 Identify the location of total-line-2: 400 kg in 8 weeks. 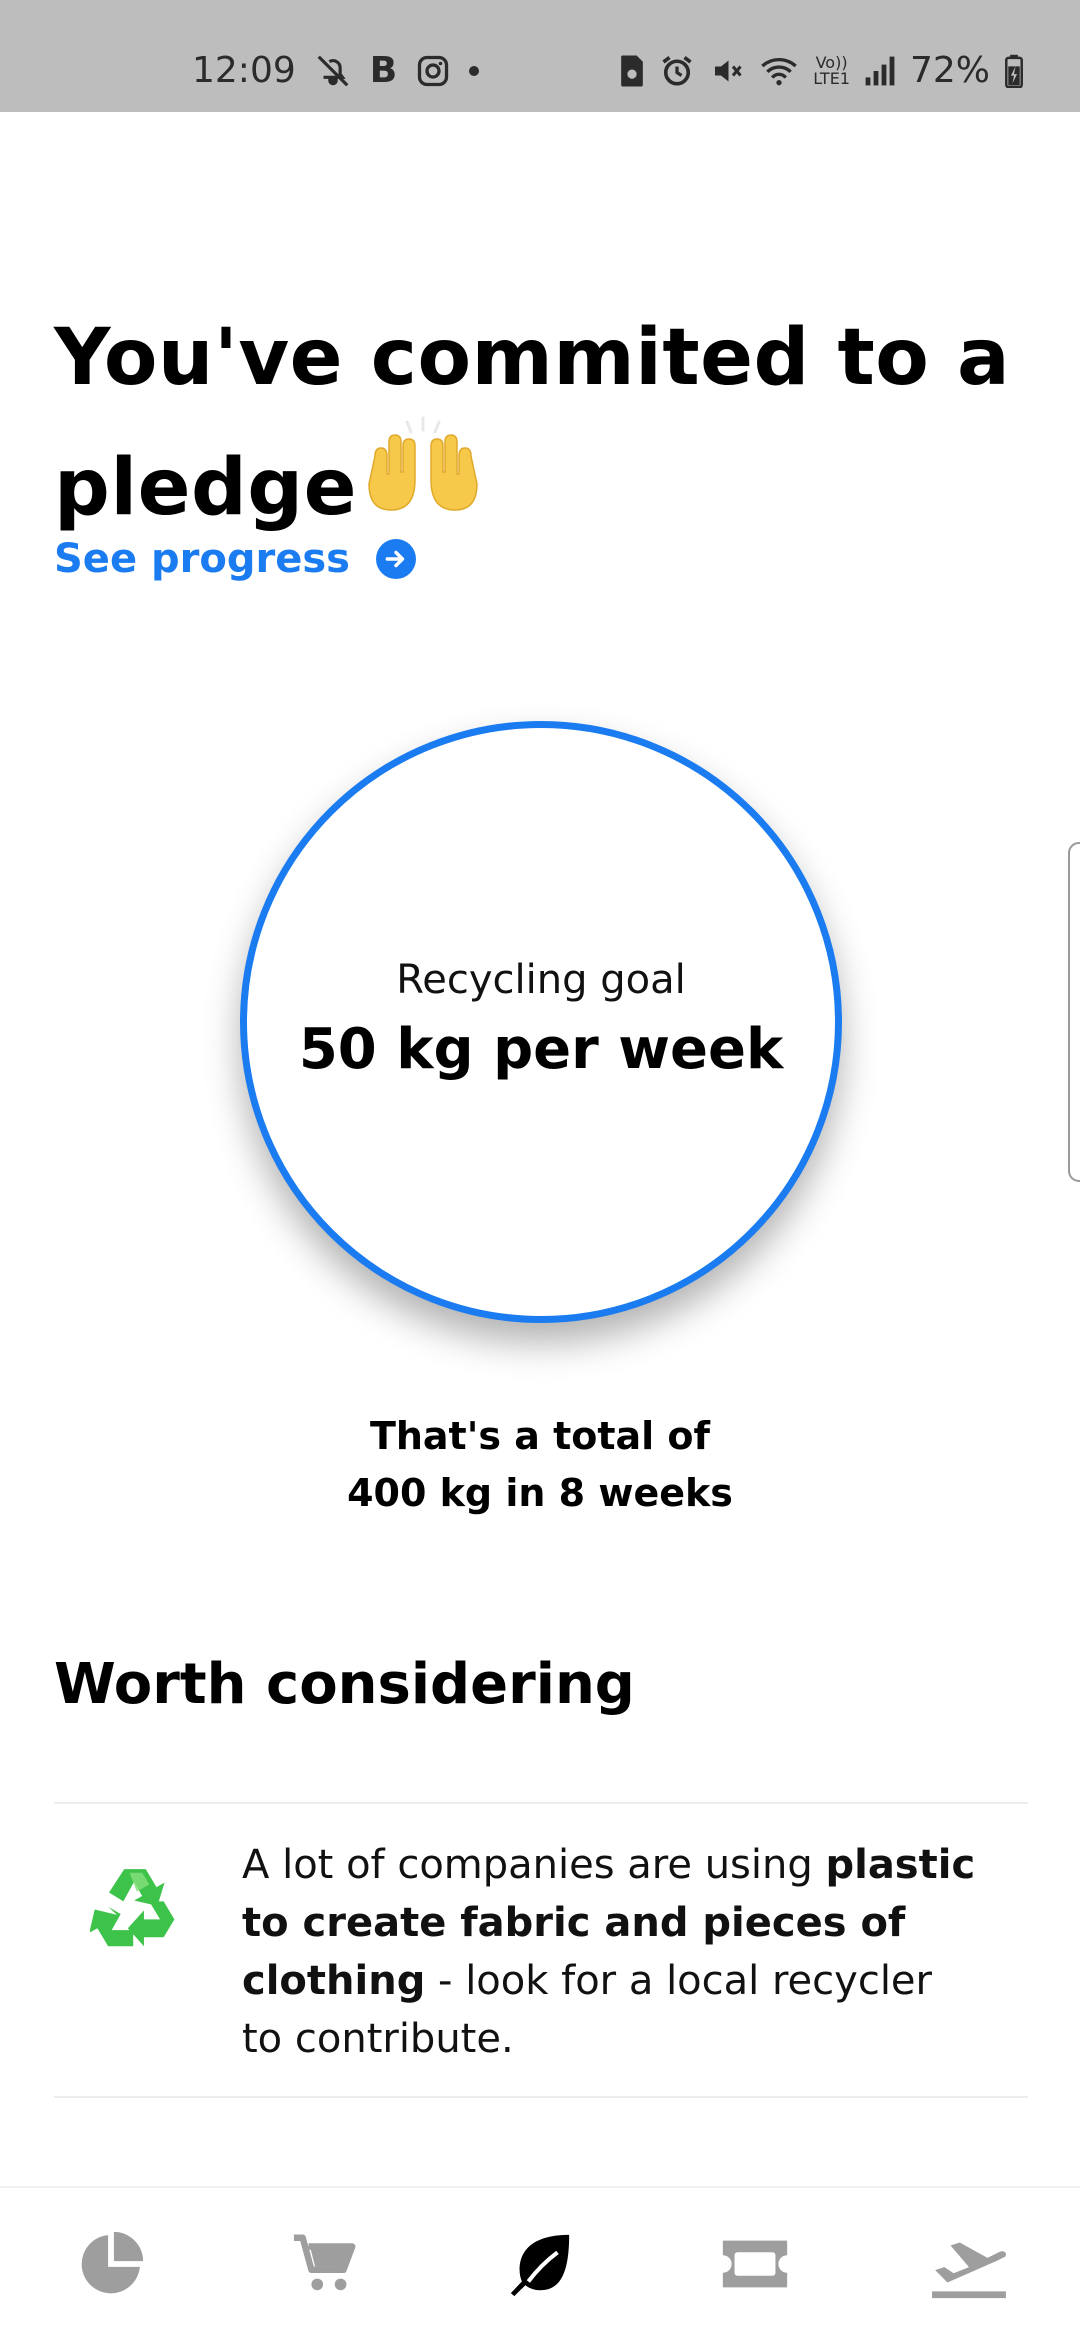
(540, 1493).